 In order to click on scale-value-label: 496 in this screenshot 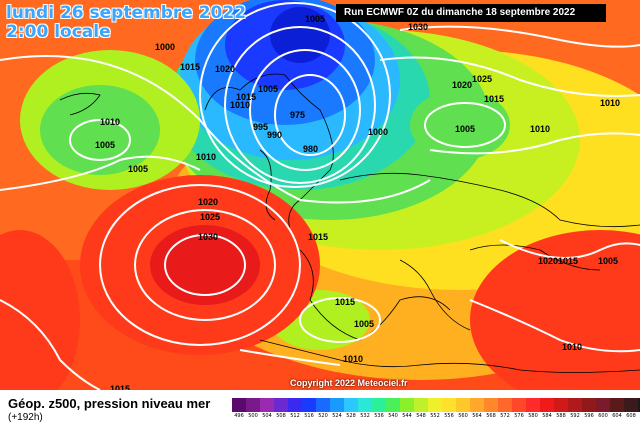, I will do `click(239, 416)`.